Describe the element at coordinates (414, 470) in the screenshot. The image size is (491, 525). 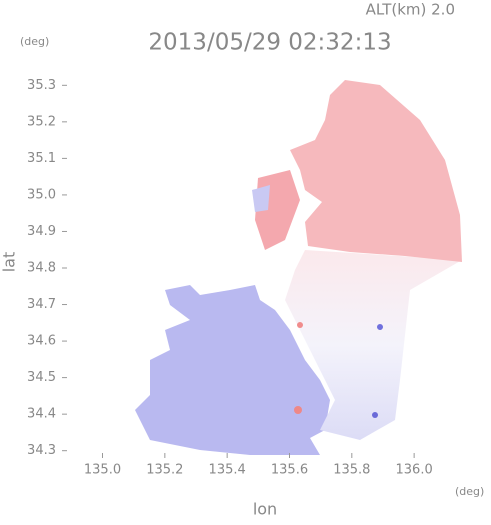
I see `x-tick-label: 136.0` at that location.